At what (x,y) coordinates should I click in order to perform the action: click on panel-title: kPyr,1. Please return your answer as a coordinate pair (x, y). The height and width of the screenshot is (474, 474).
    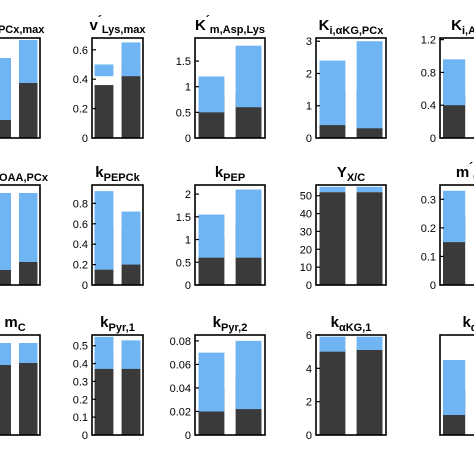
    Looking at the image, I should click on (117, 324).